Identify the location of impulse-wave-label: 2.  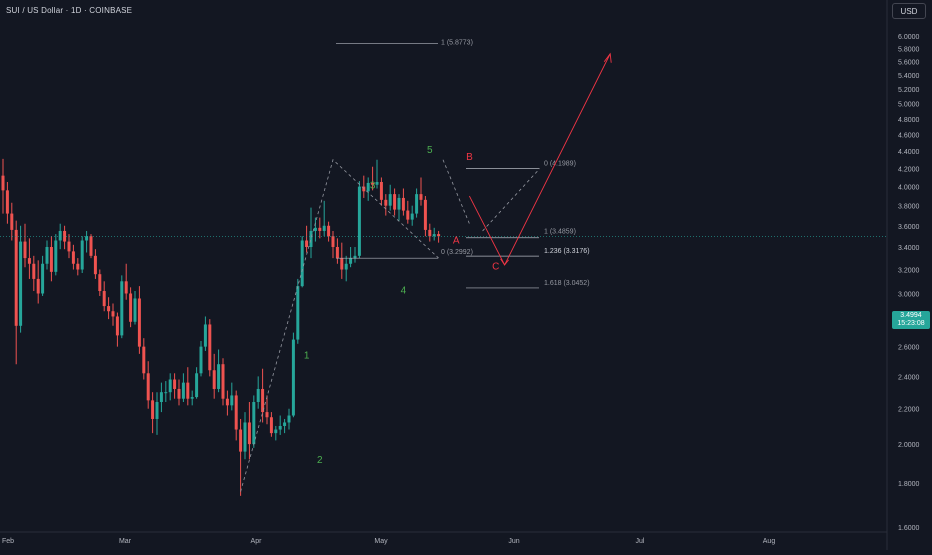
(320, 460).